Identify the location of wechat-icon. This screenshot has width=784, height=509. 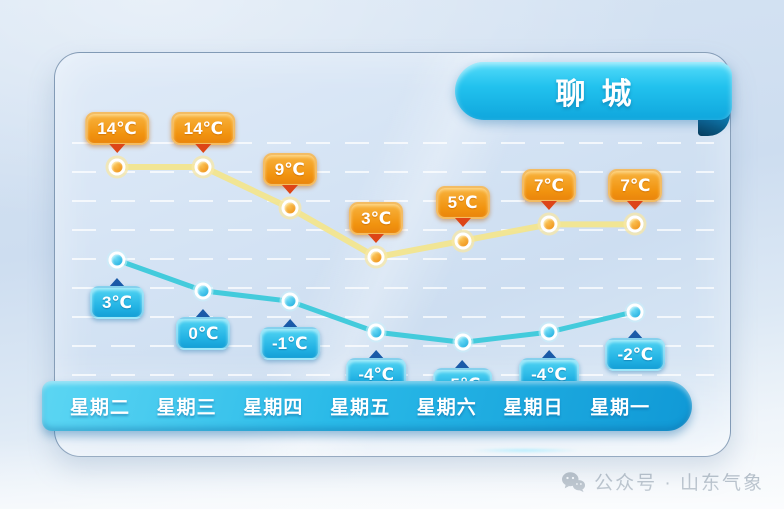
(574, 481).